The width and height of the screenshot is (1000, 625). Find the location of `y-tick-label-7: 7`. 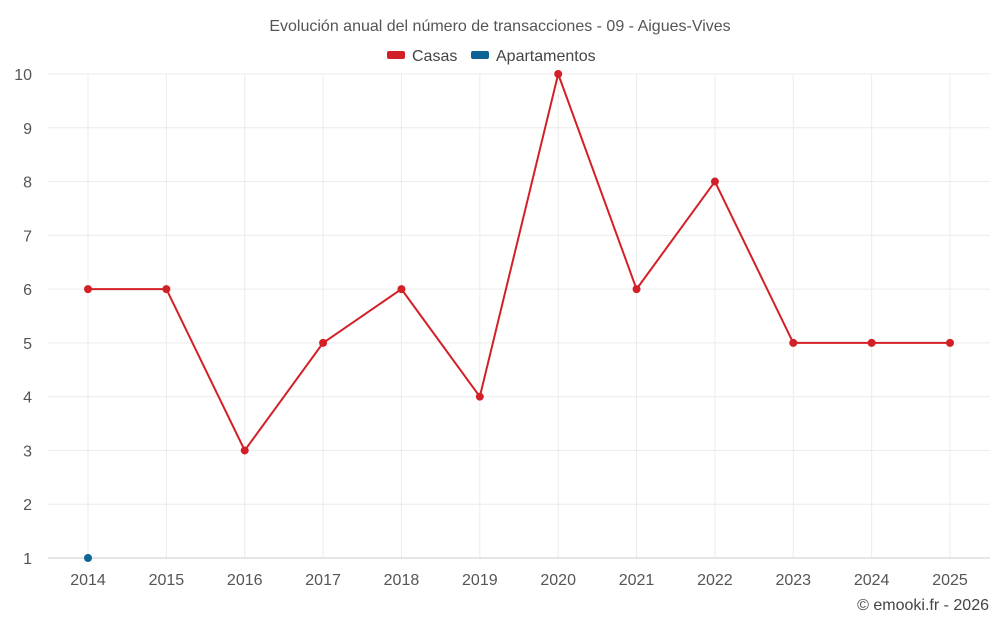

y-tick-label-7: 7 is located at coordinates (27, 236).